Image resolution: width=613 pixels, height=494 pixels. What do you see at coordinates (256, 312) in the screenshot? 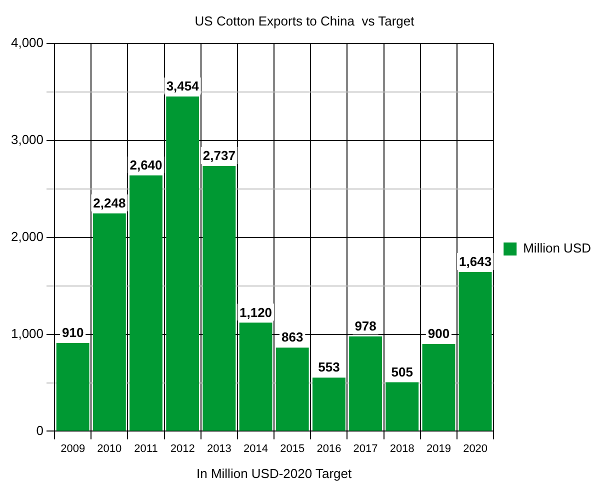
I see `data-label: 1,120` at bounding box center [256, 312].